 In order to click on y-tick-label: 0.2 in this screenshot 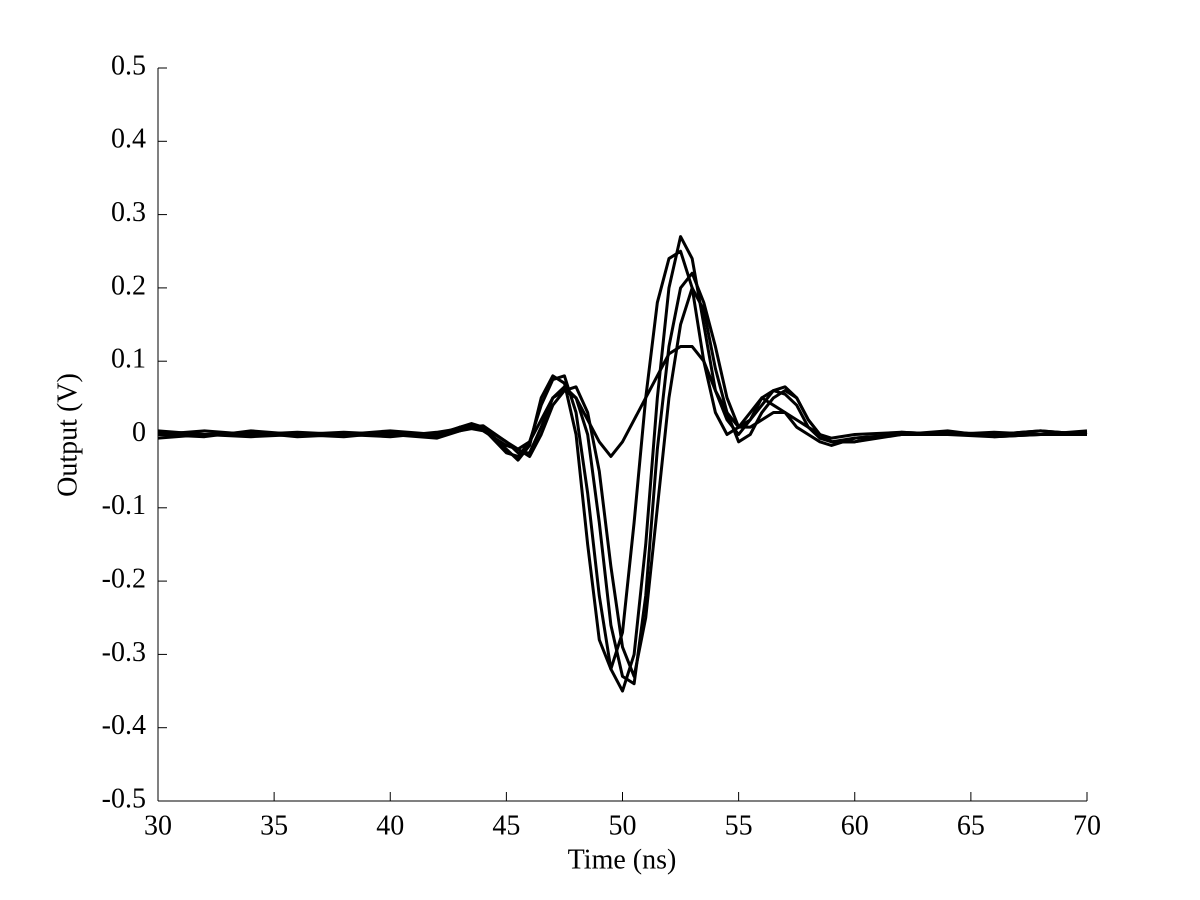, I will do `click(128, 285)`.